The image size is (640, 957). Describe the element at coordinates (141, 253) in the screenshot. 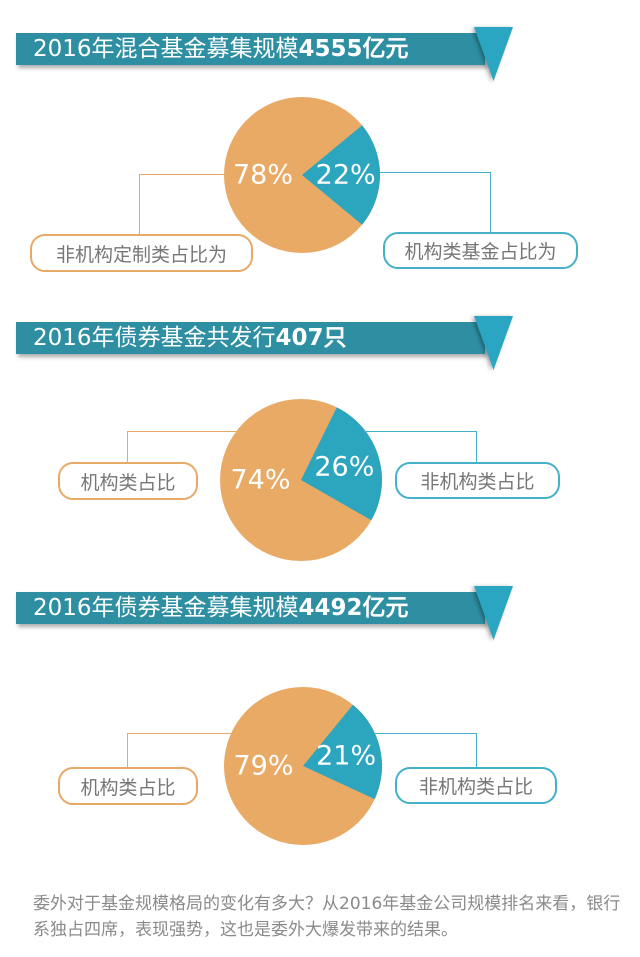

I see `left-category-label: 非机构定制类占比为` at that location.